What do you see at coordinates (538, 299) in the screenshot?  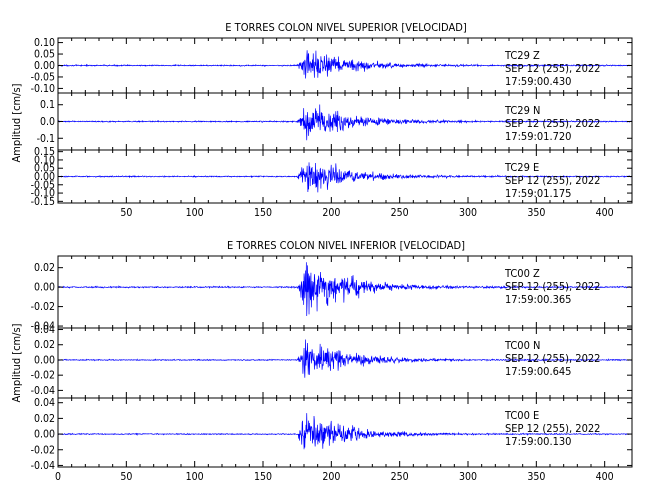 I see `trace-time-label: 17:59:00.365` at bounding box center [538, 299].